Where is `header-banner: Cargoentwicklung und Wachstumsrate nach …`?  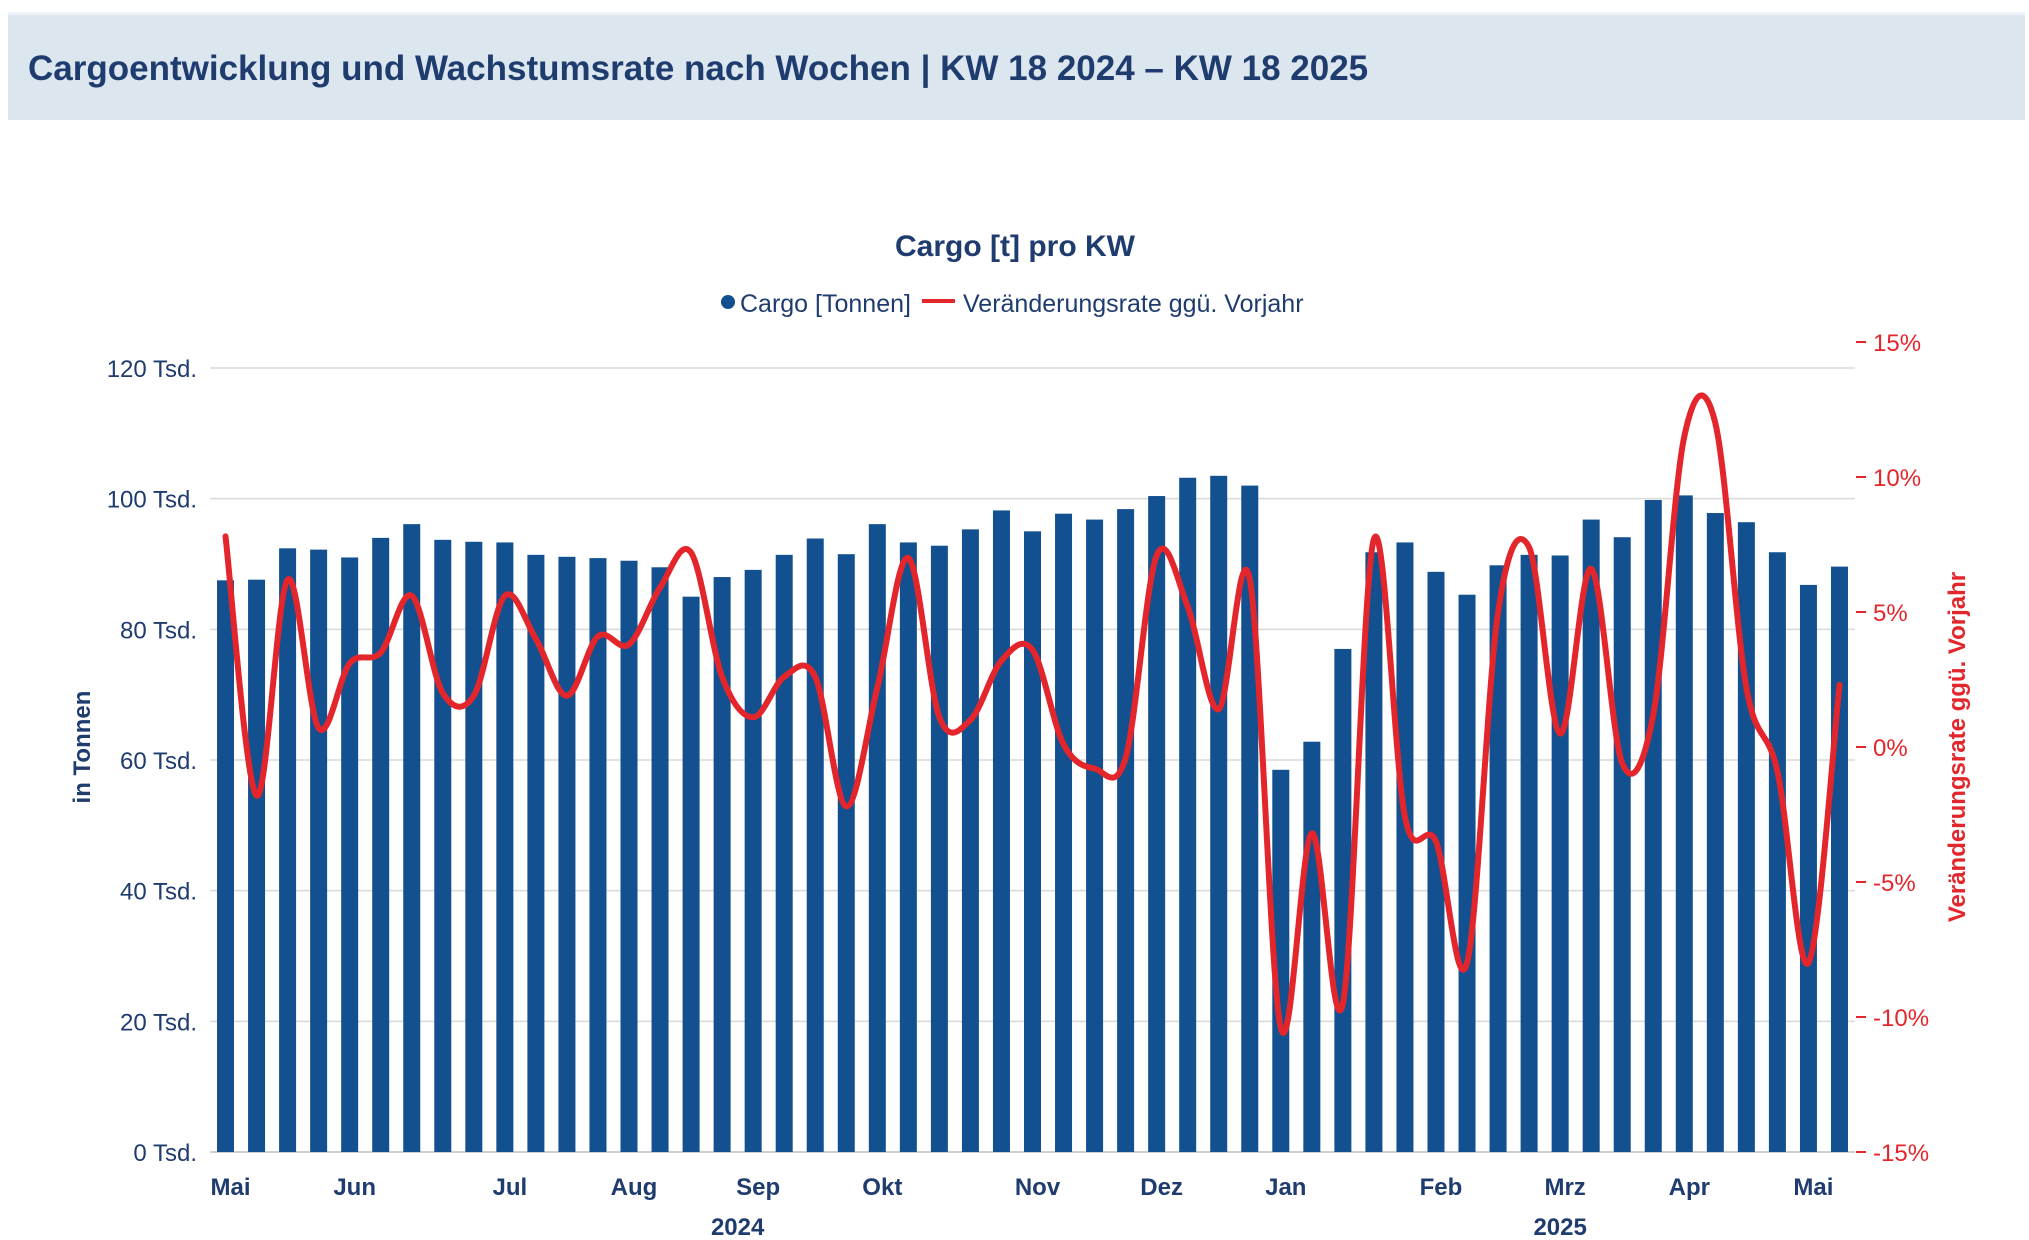 header-banner: Cargoentwicklung und Wachstumsrate nach … is located at coordinates (1016, 66).